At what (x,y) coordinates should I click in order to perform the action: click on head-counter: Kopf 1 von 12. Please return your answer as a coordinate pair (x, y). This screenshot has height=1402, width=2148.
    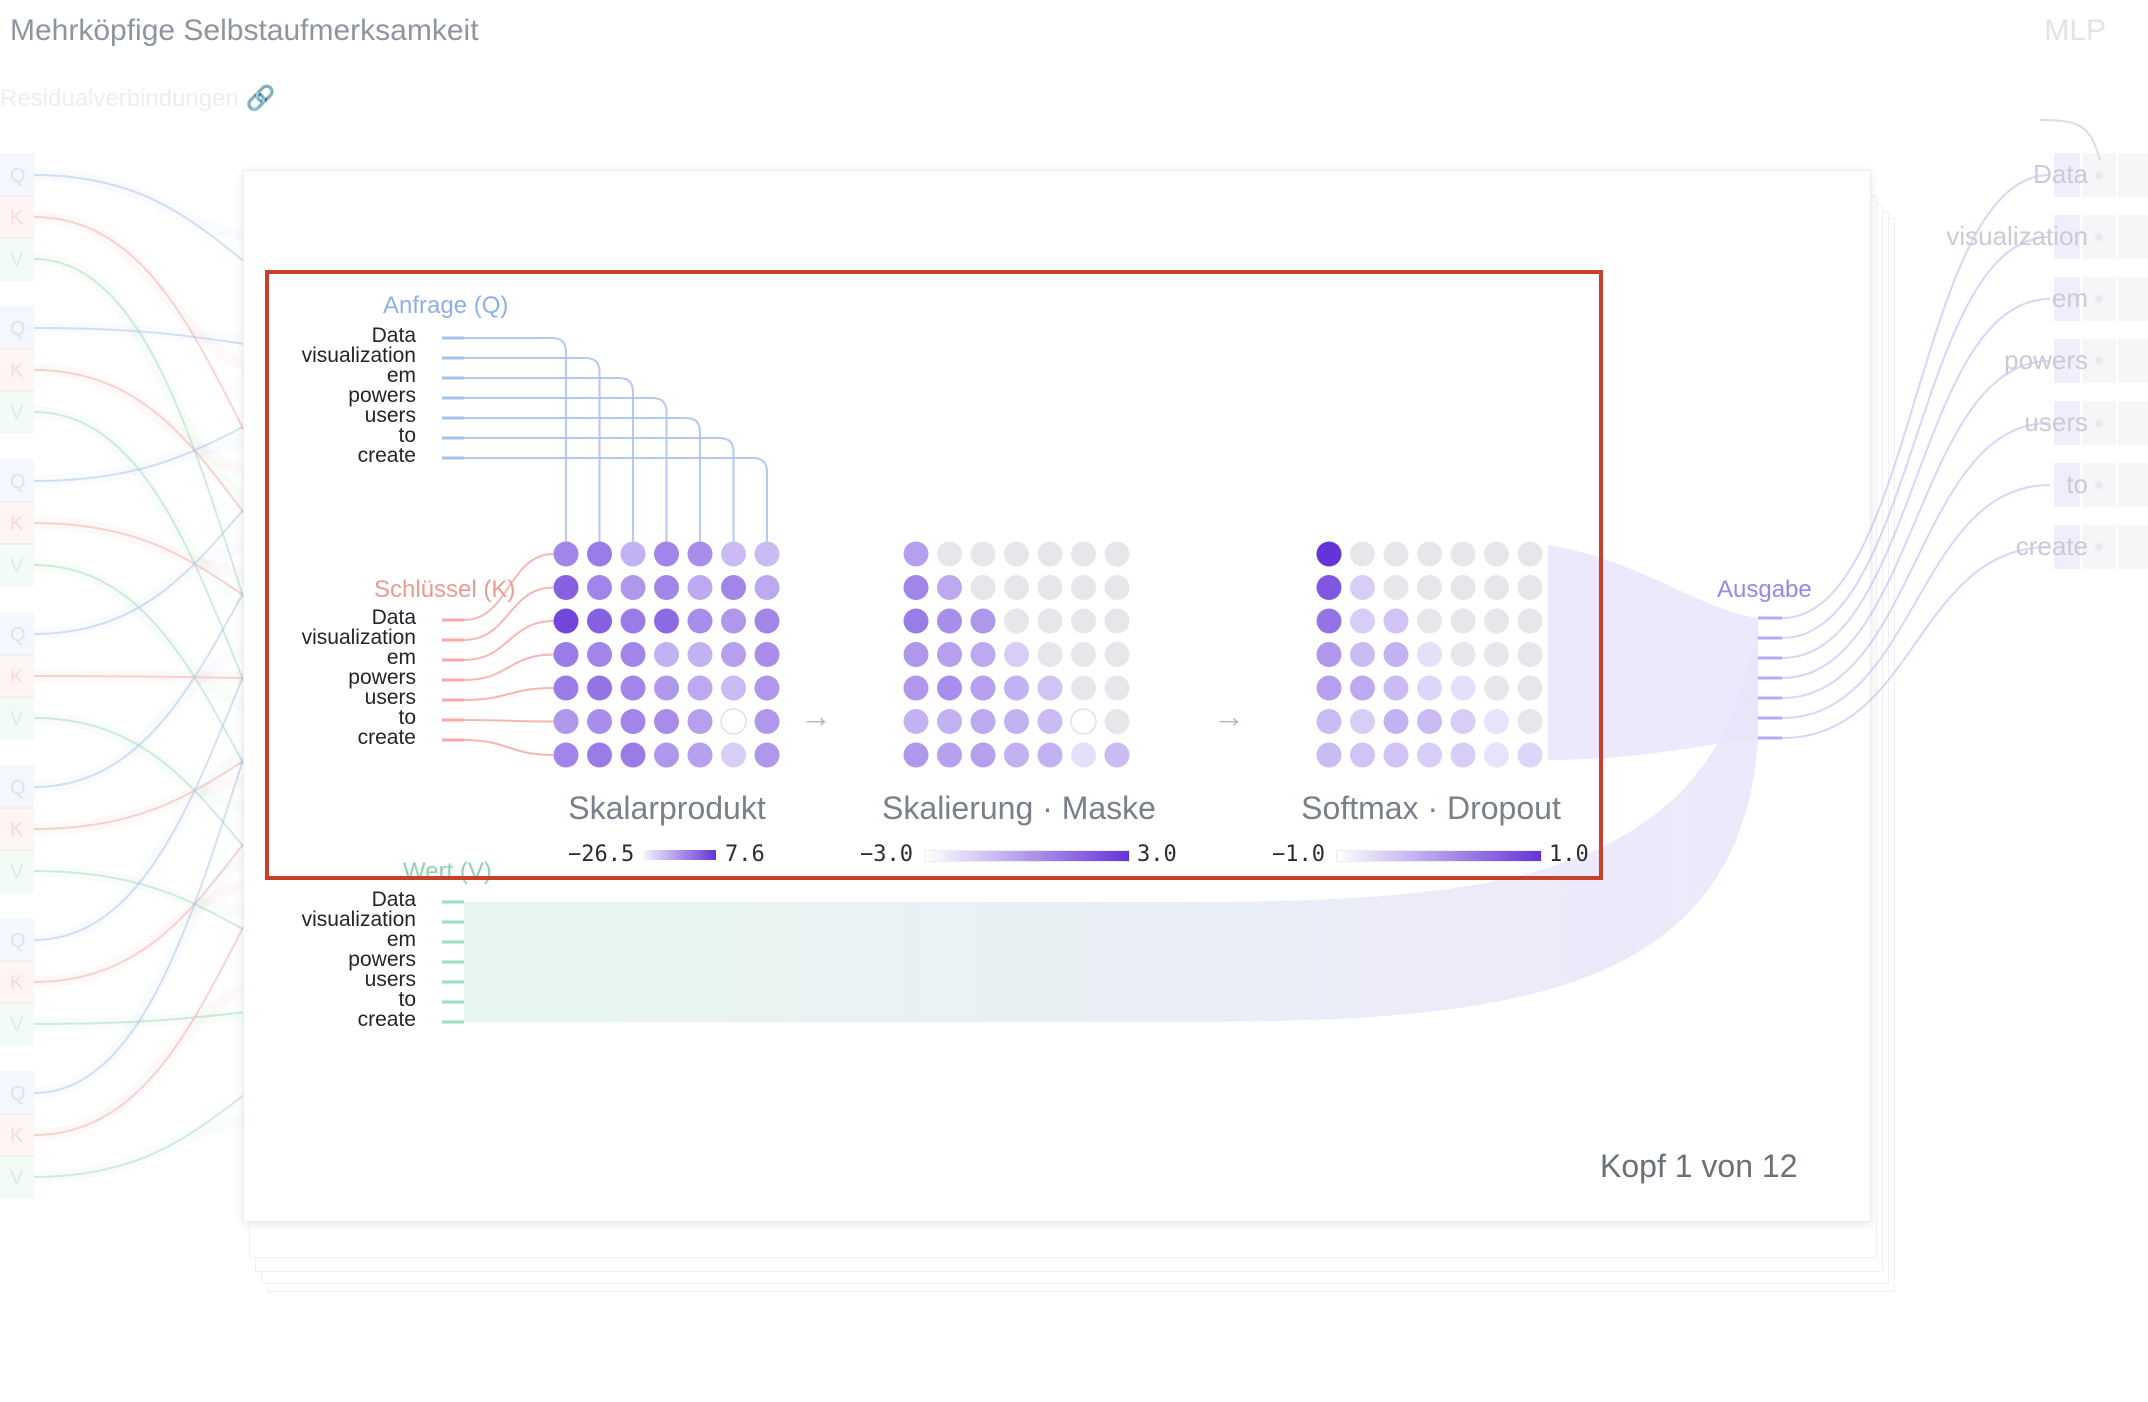
    Looking at the image, I should click on (1699, 1166).